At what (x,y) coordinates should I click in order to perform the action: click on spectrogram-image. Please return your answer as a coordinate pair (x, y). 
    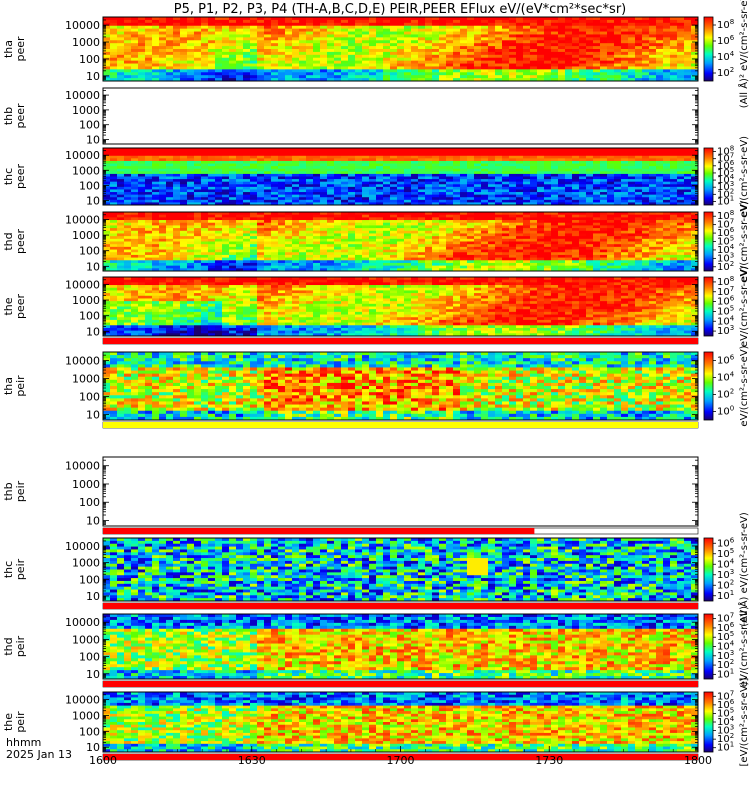
    Looking at the image, I should click on (401, 177).